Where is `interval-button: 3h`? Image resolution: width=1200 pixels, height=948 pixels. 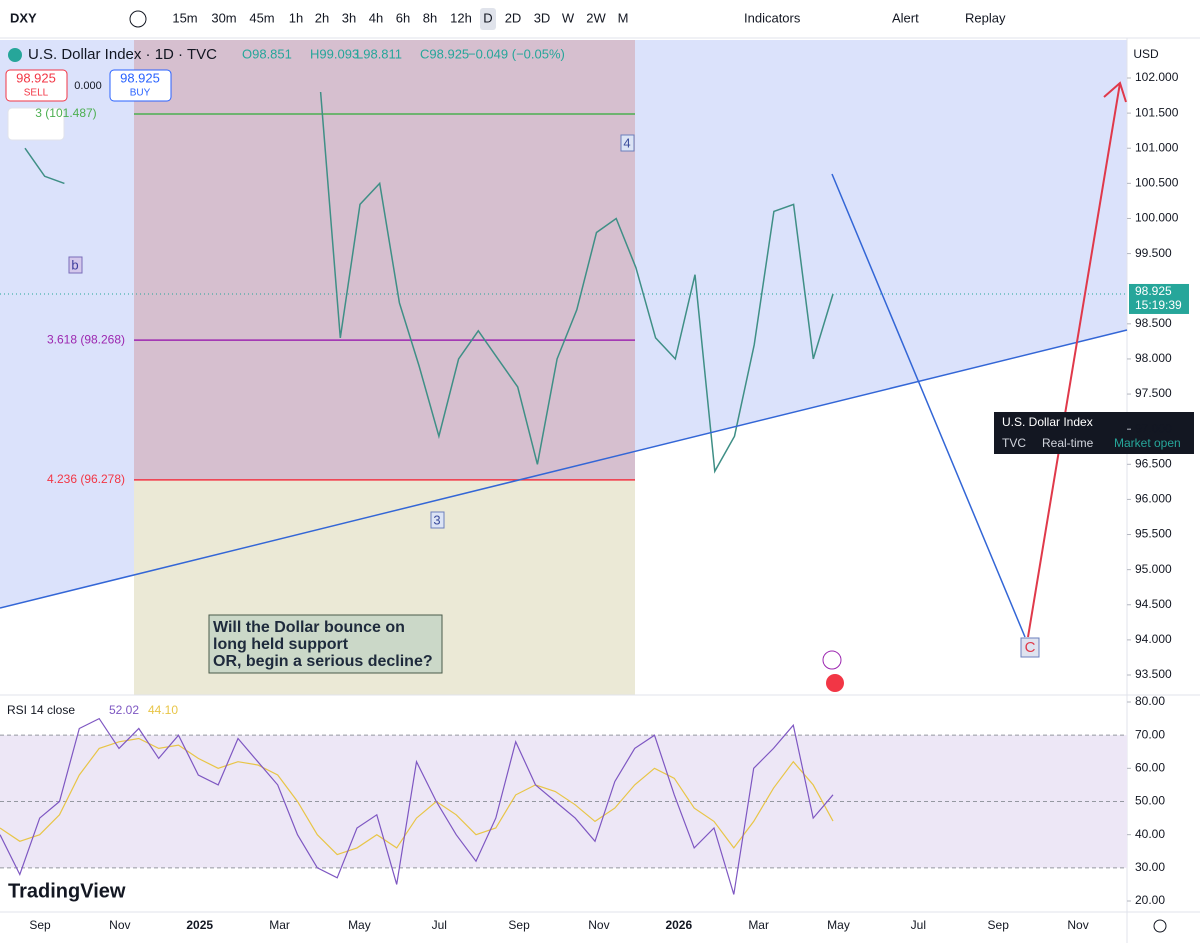 interval-button: 3h is located at coordinates (349, 17).